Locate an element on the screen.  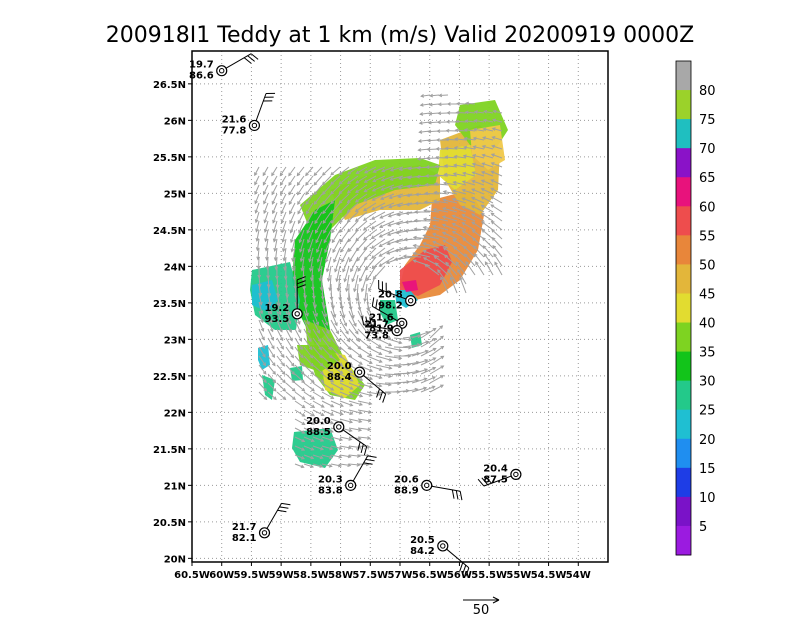
colorbar-label: 25 is located at coordinates (707, 411).